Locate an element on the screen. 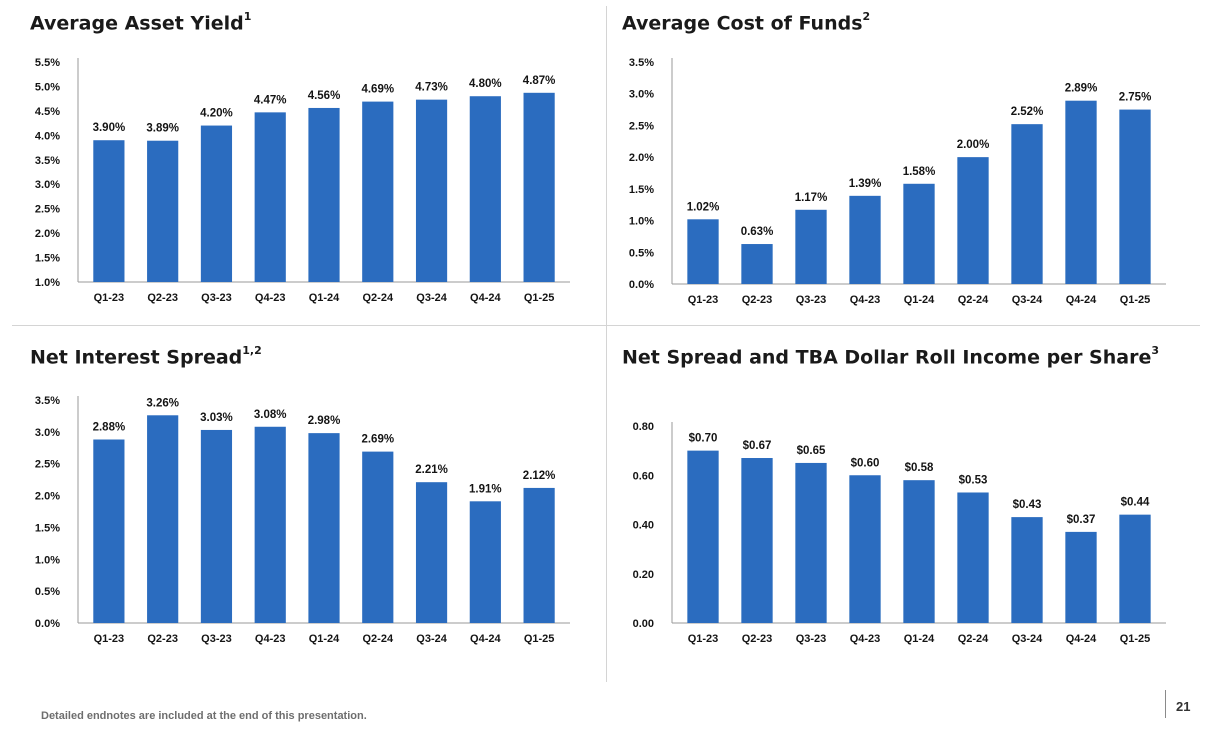  horizontal-divider is located at coordinates (606, 325).